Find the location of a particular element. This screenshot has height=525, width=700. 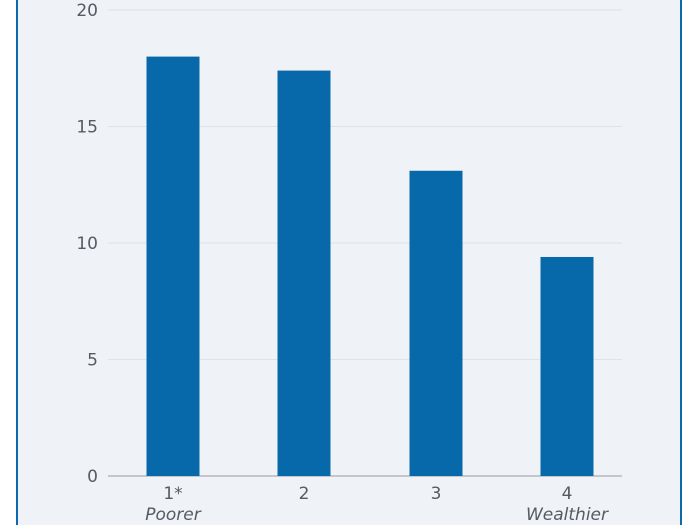

x-tick-label: 4 is located at coordinates (567, 494).